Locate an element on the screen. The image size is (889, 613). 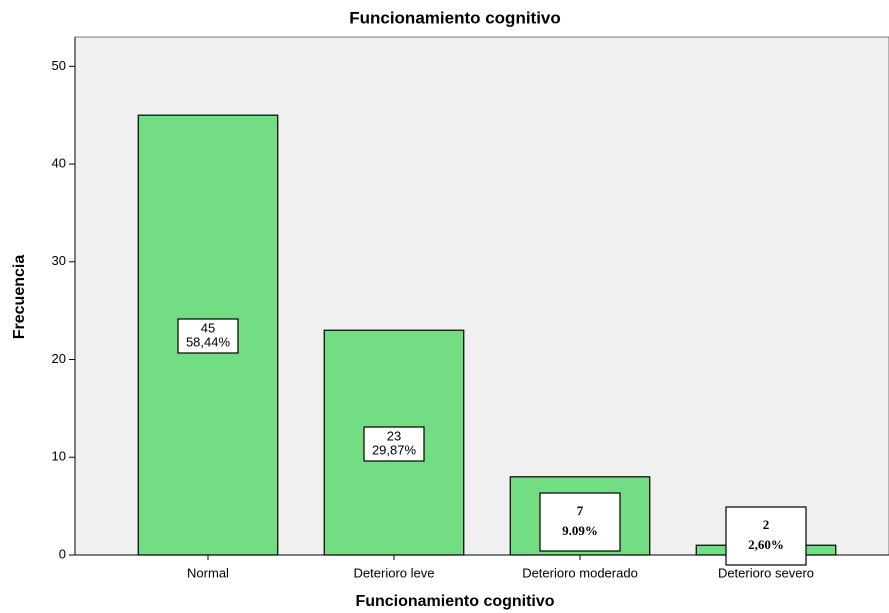
chart-title: Funcionamiento cognitivo is located at coordinates (455, 17).